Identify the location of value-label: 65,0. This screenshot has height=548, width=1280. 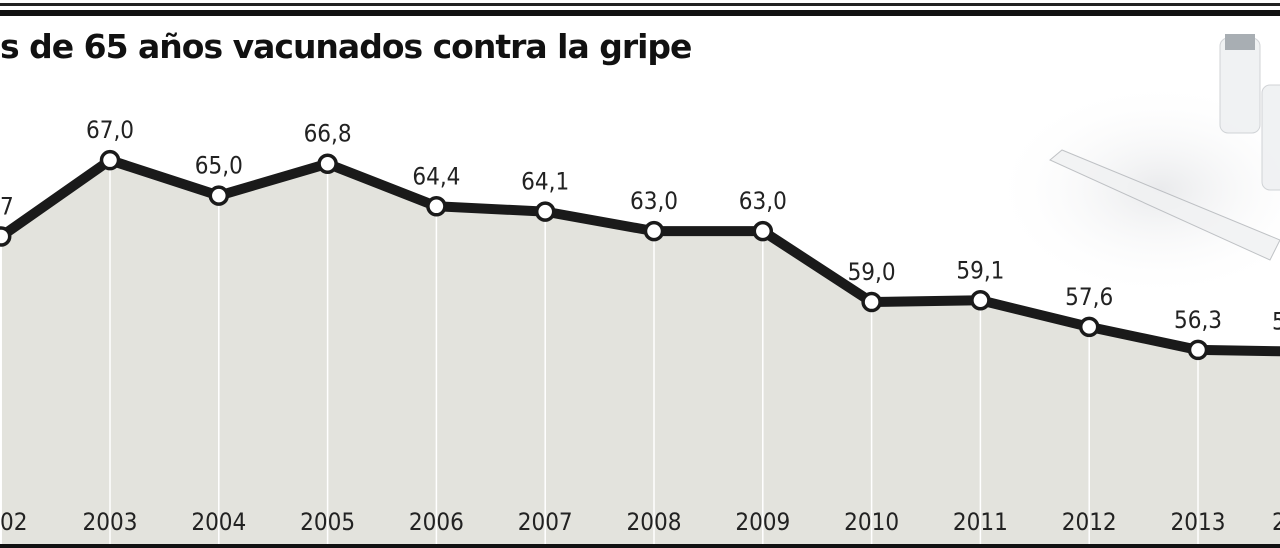
(219, 166).